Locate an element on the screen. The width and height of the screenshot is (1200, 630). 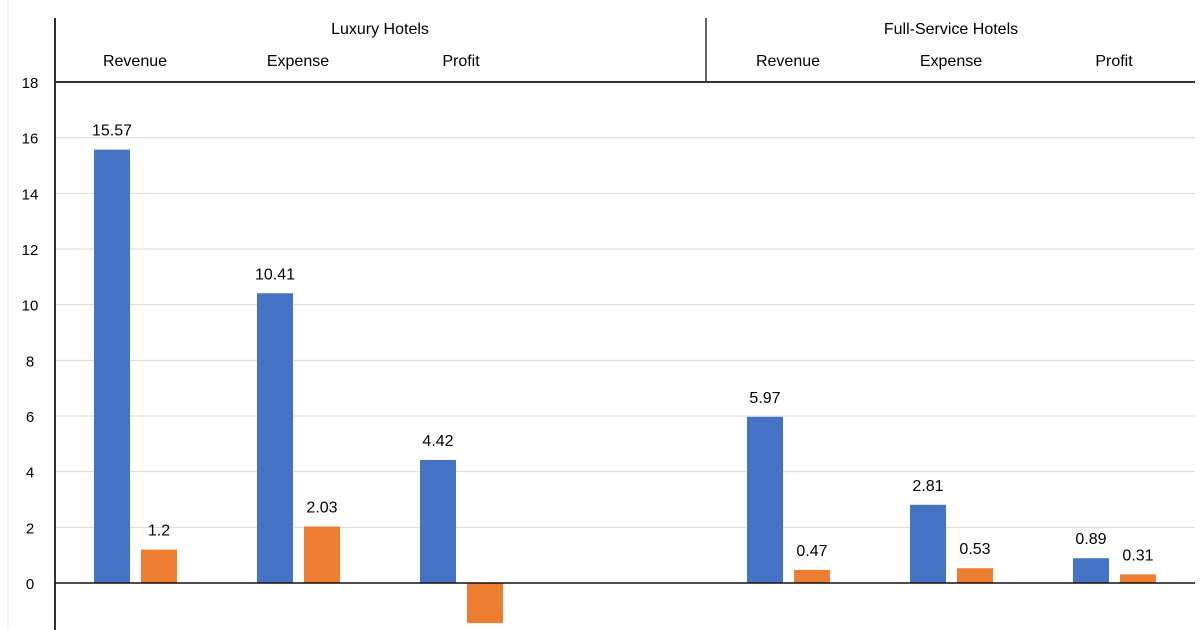
y-tick-label: 6 is located at coordinates (30, 417).